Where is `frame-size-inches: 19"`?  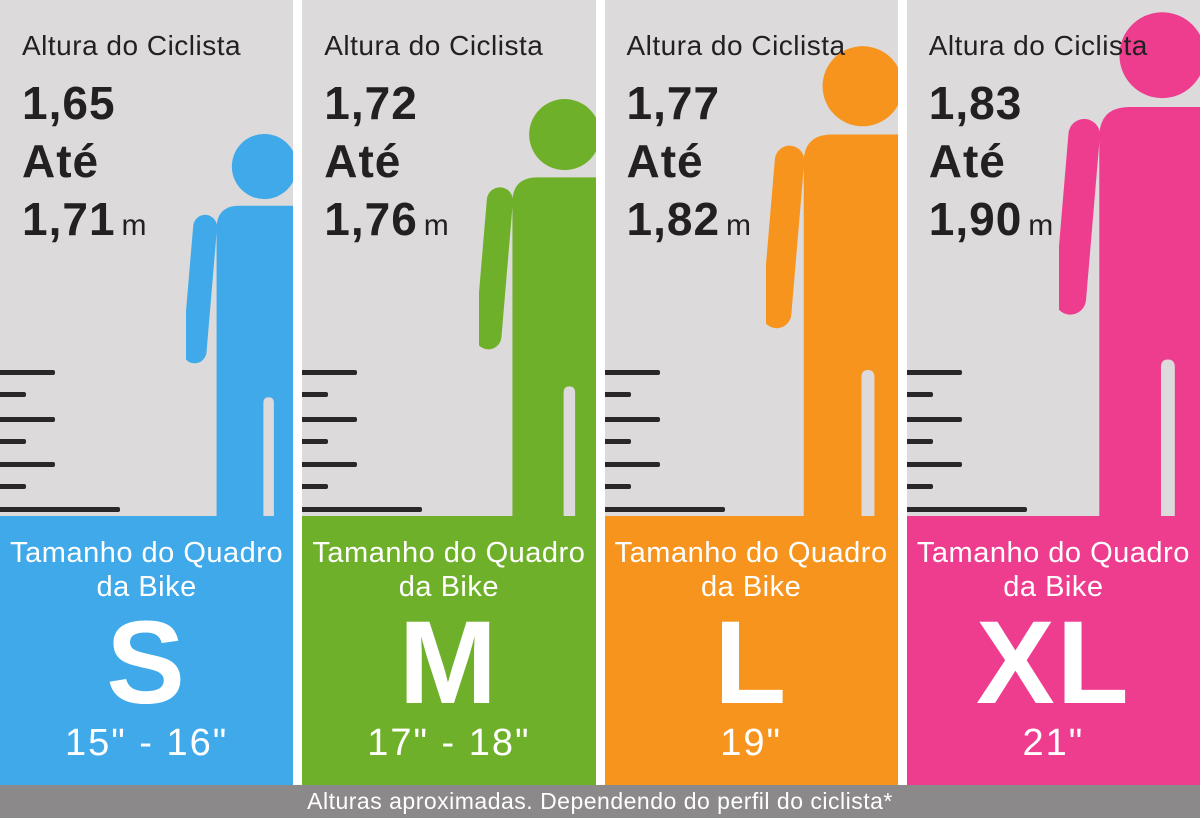
frame-size-inches: 19" is located at coordinates (751, 743).